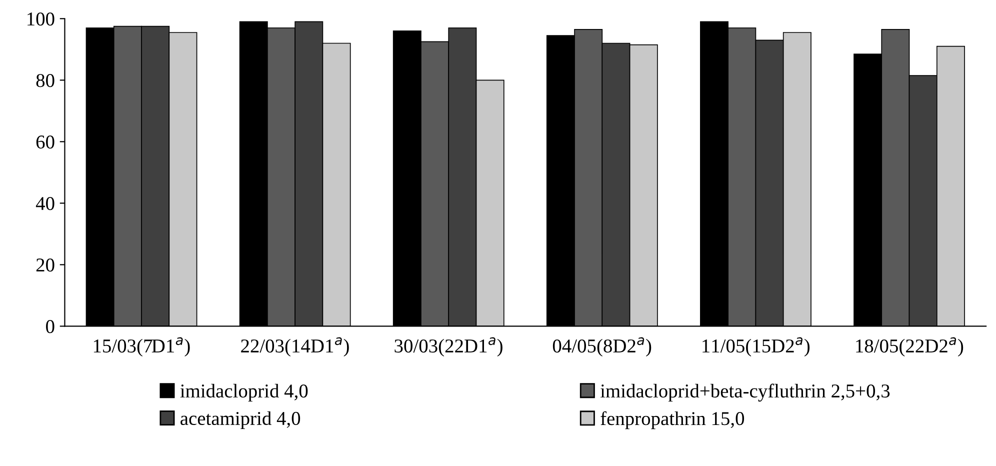 This screenshot has height=466, width=996. What do you see at coordinates (45, 265) in the screenshot?
I see `y-tick-label: 20` at bounding box center [45, 265].